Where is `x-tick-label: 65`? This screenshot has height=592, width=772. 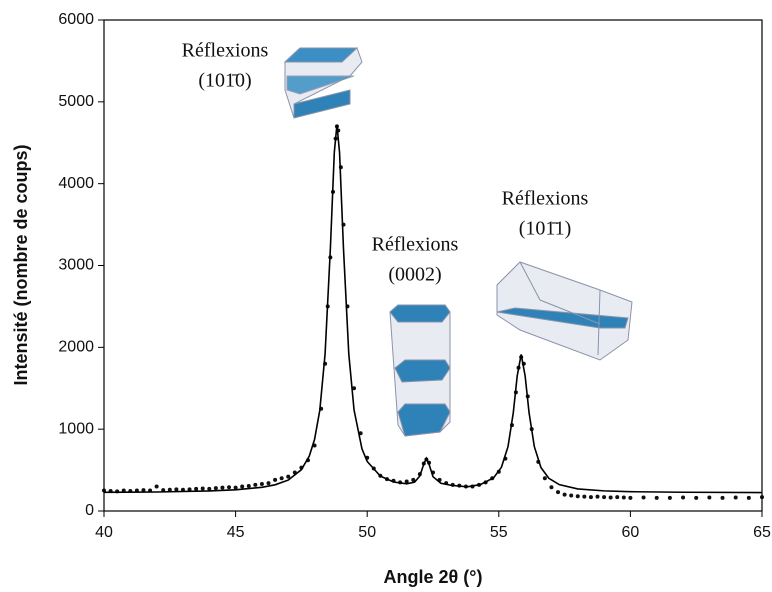 x-tick-label: 65 is located at coordinates (762, 532).